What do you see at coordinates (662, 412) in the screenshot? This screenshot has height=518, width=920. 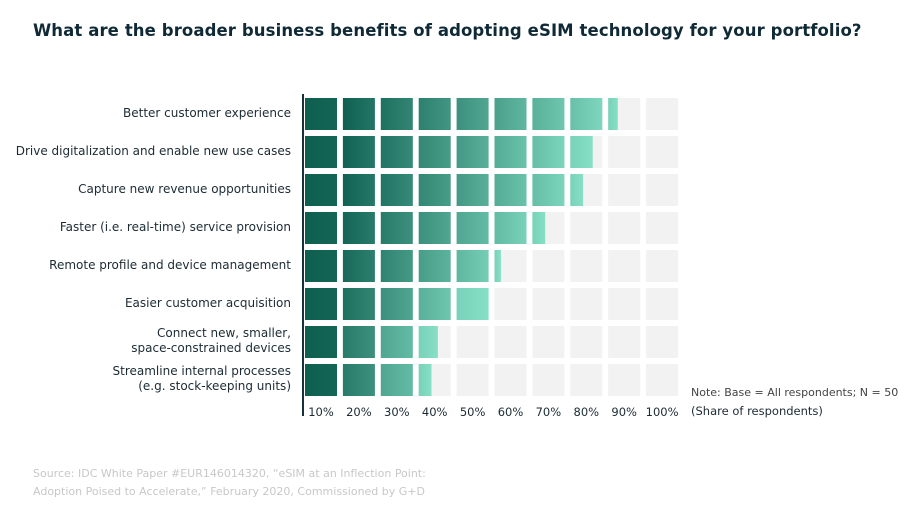 I see `x-tick-label: 100%` at bounding box center [662, 412].